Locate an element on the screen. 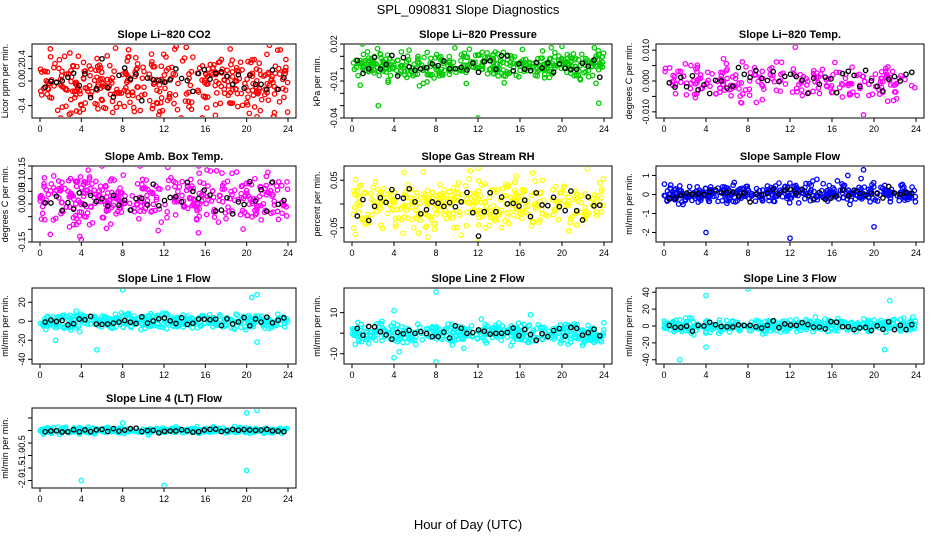 This screenshot has width=936, height=540. x-tick-label: 20 is located at coordinates (247, 253).